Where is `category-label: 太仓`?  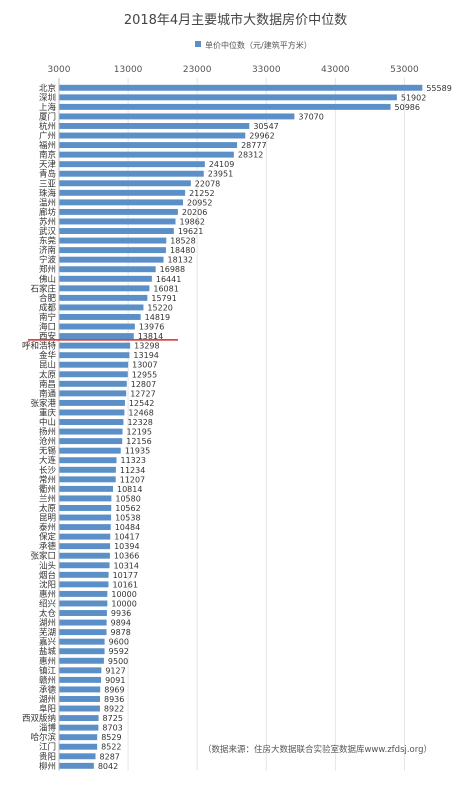
category-label: 太仓 is located at coordinates (48, 613).